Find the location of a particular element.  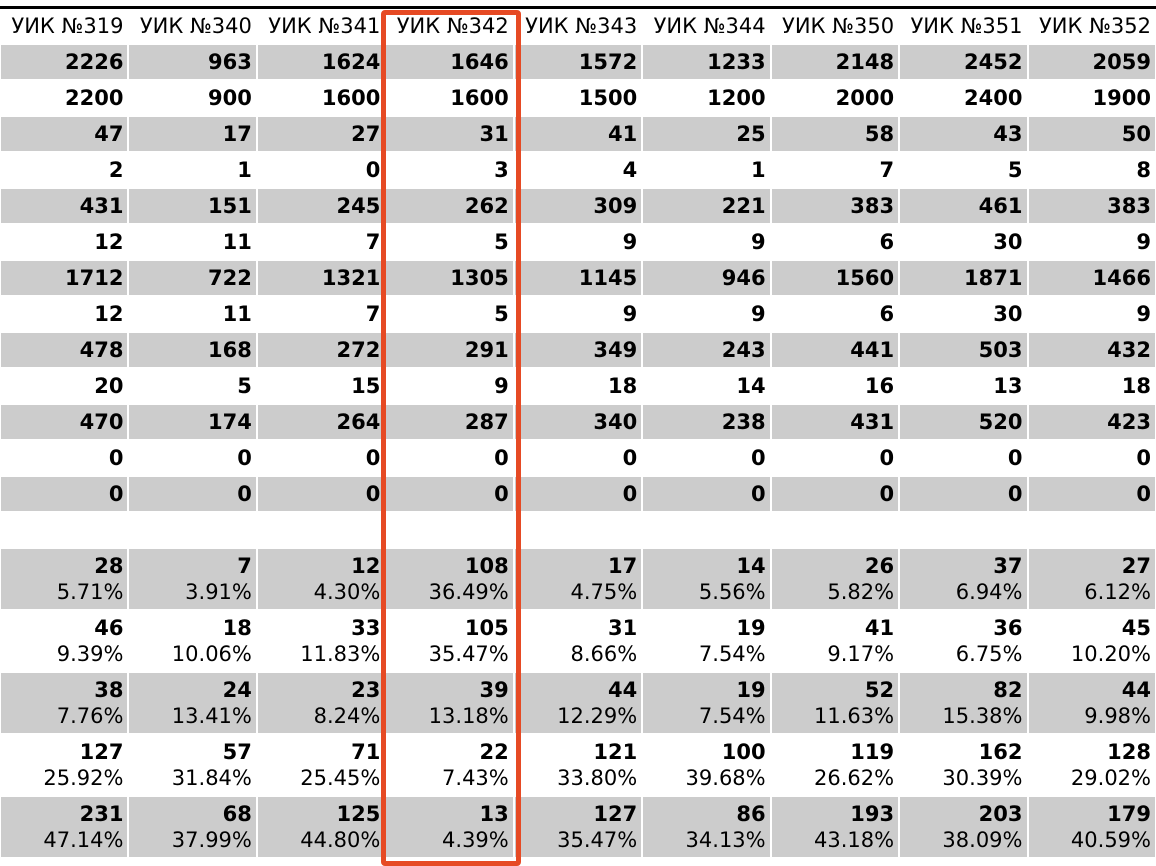

share-cell: 36 6.75% is located at coordinates (963, 641).